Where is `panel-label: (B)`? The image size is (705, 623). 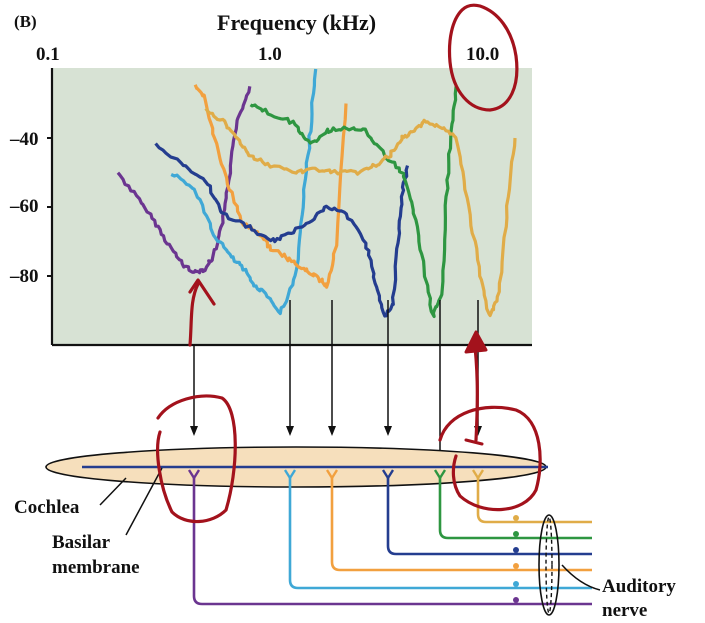 panel-label: (B) is located at coordinates (25, 21).